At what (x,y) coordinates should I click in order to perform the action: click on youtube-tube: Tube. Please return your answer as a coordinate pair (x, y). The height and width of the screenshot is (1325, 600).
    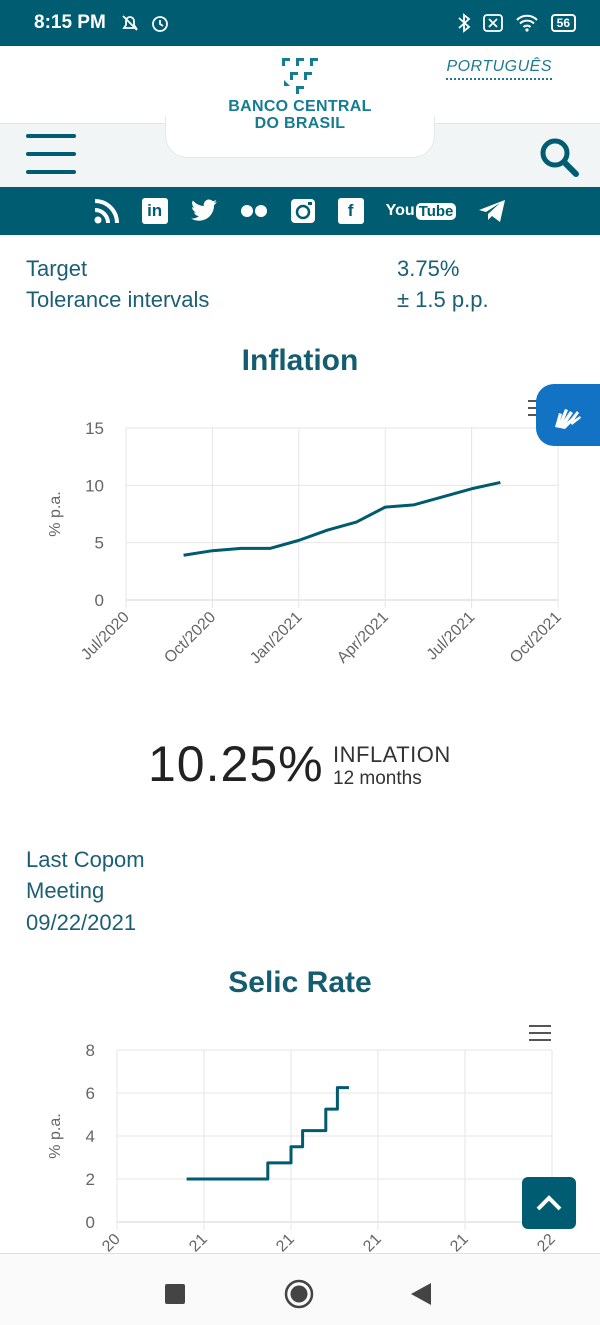
    Looking at the image, I should click on (436, 211).